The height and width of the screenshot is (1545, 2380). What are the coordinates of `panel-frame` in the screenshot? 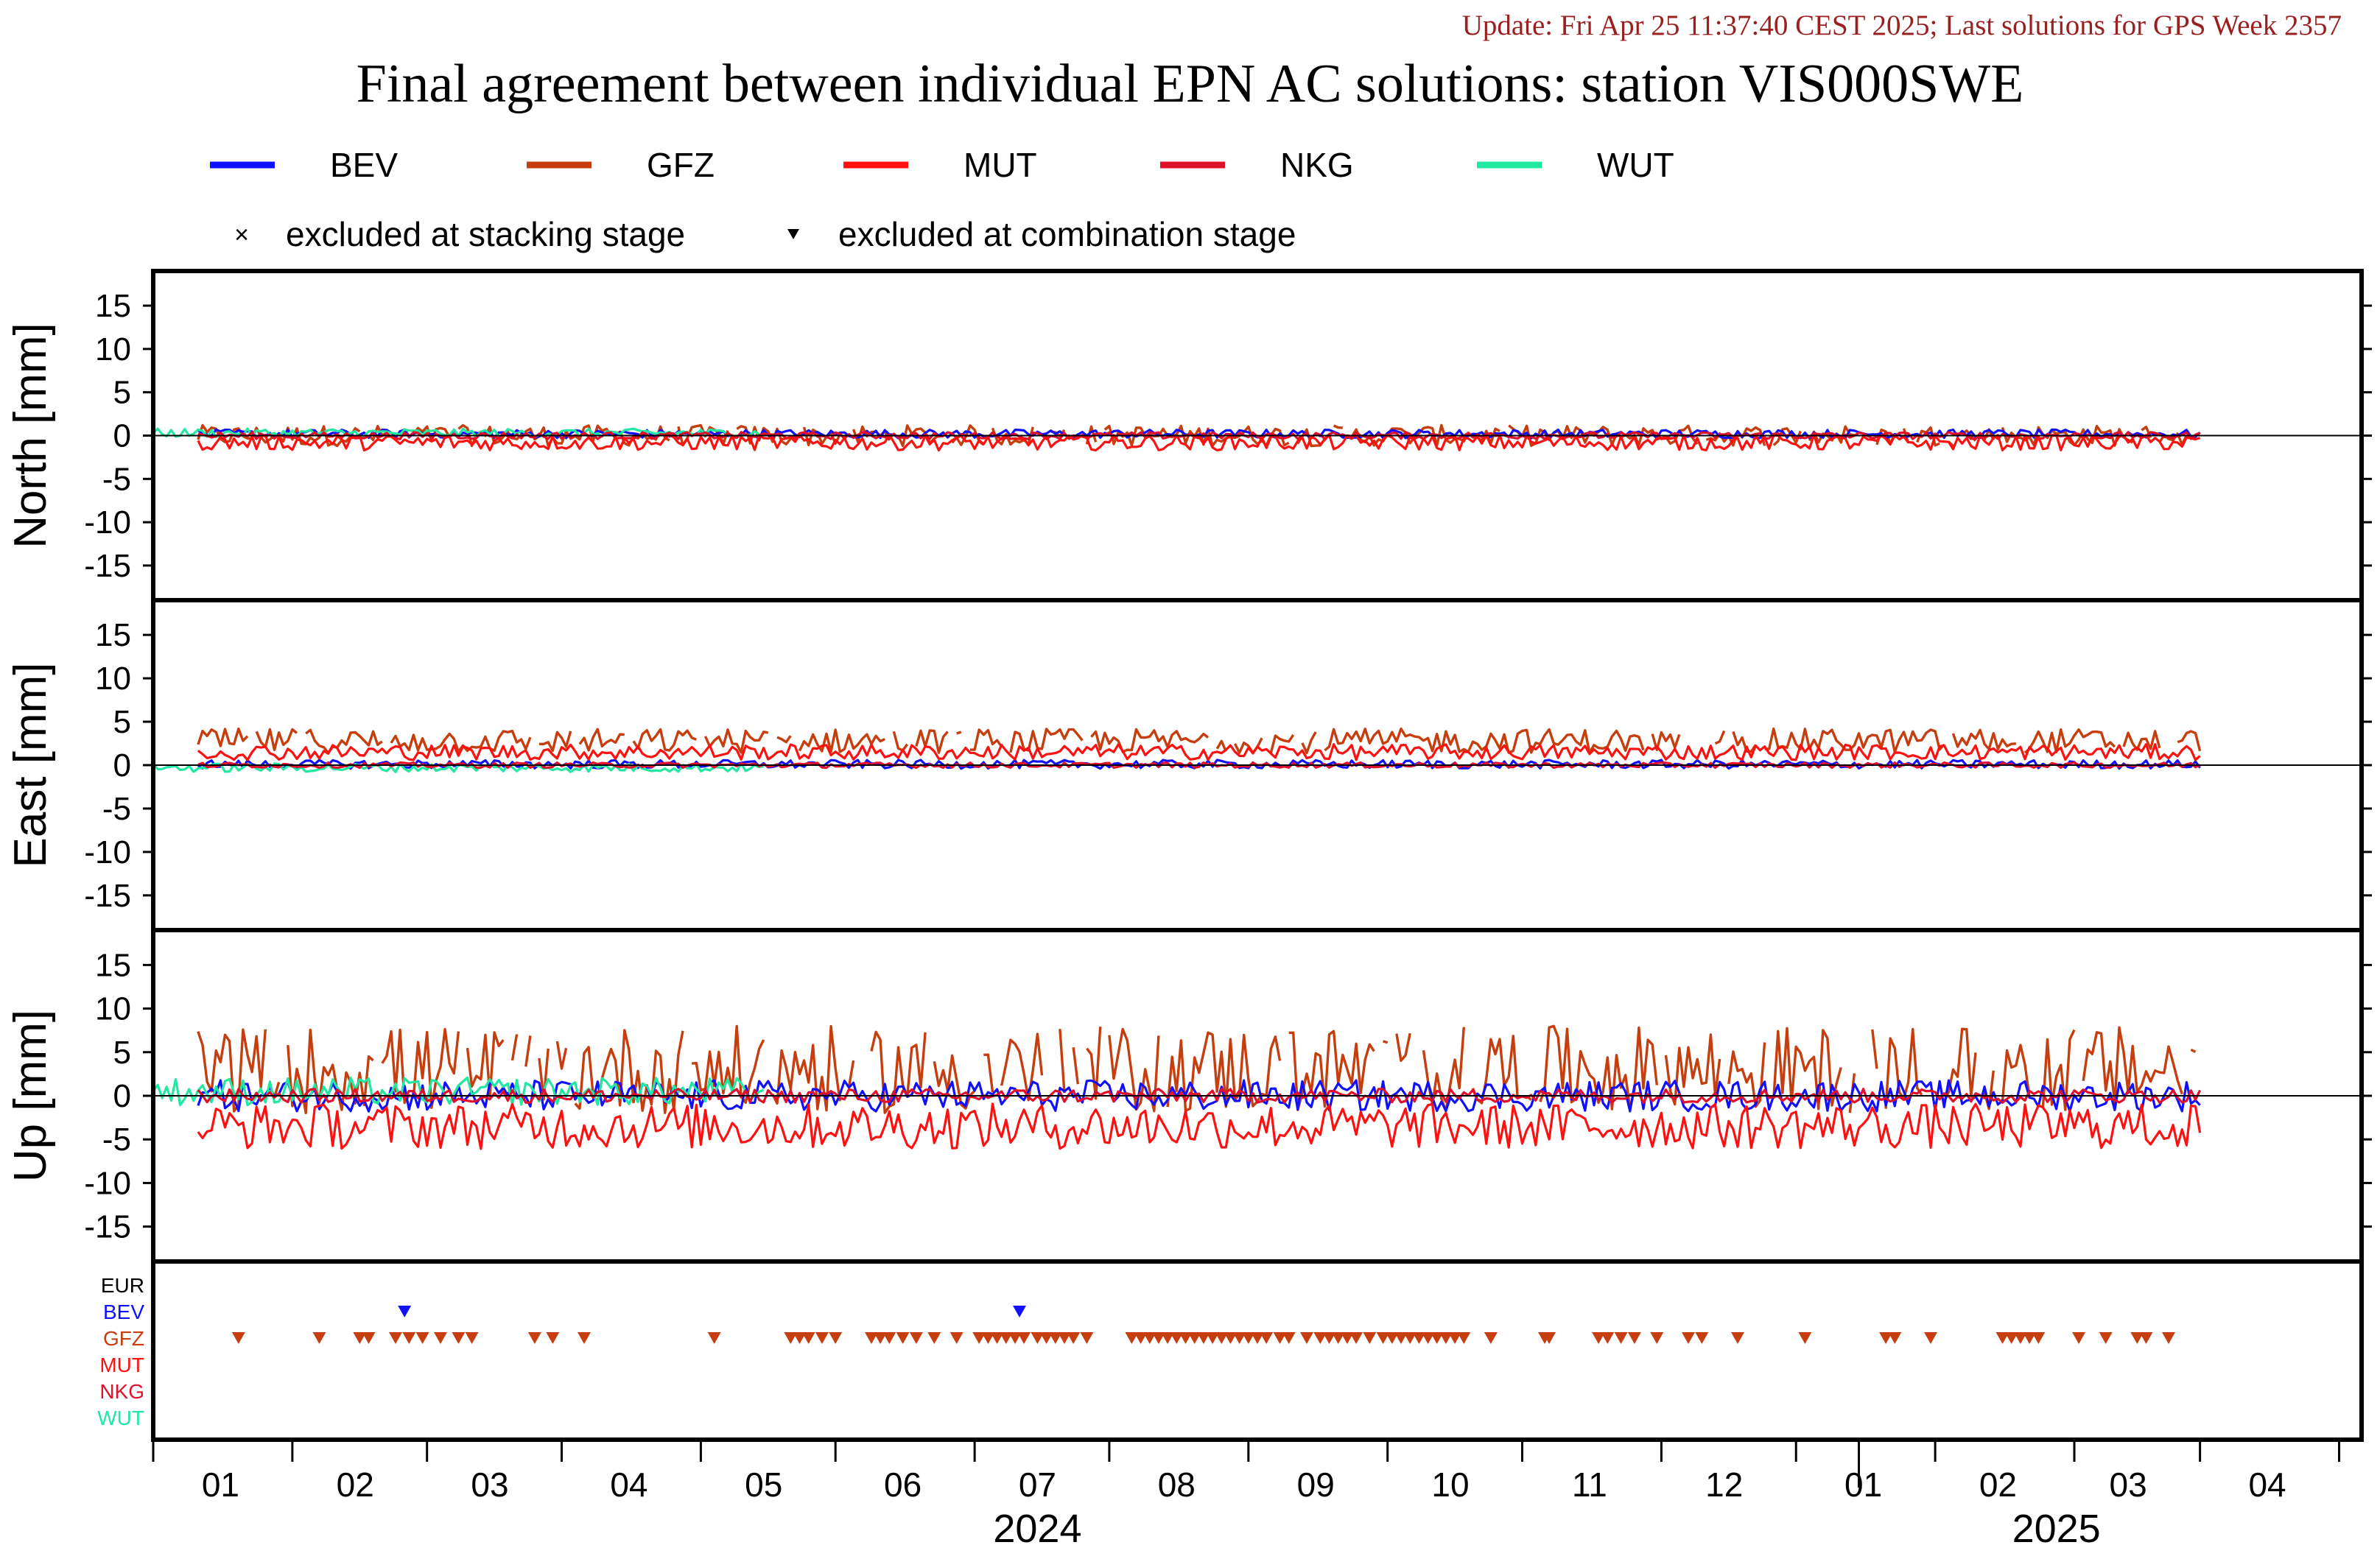 It's located at (1257, 1350).